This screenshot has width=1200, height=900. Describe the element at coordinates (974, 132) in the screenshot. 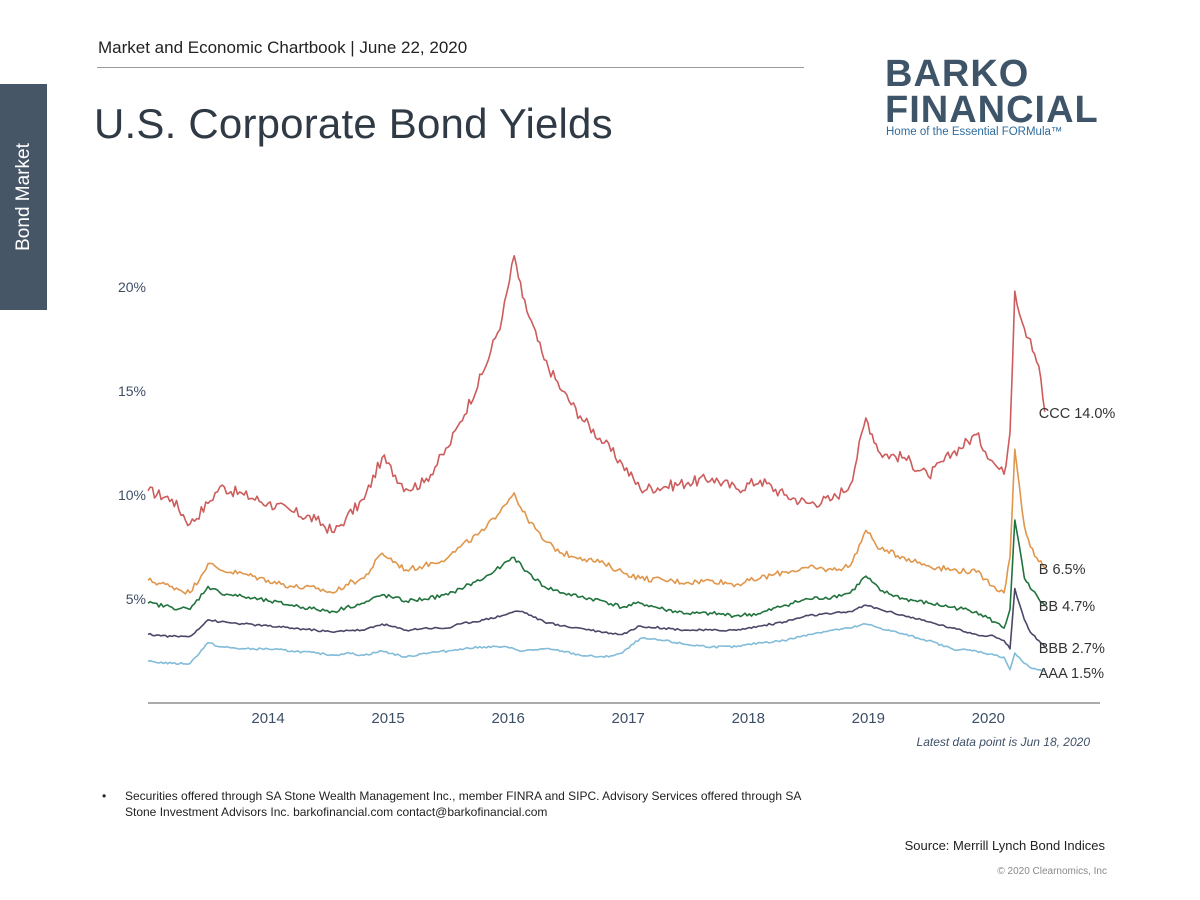

I see `logo-tagline: Home of the Essential FORMula™` at that location.